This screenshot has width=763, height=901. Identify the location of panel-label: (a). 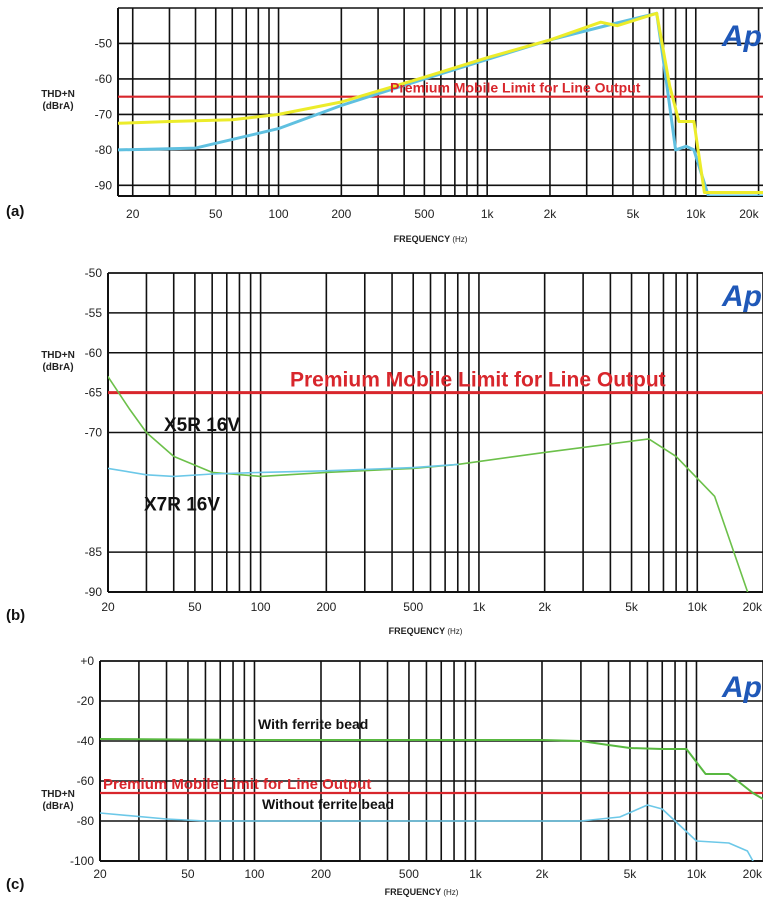
(15, 211).